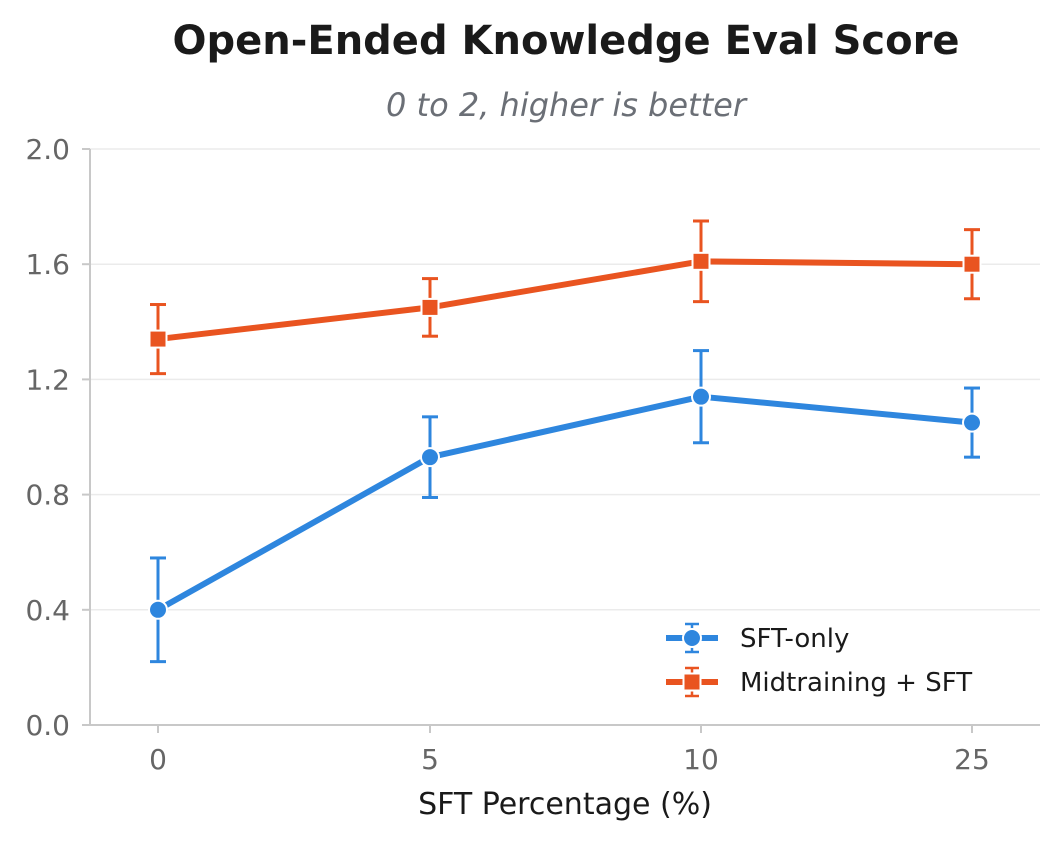 The image size is (1060, 841). Describe the element at coordinates (430, 759) in the screenshot. I see `x-tick-label: 5` at that location.